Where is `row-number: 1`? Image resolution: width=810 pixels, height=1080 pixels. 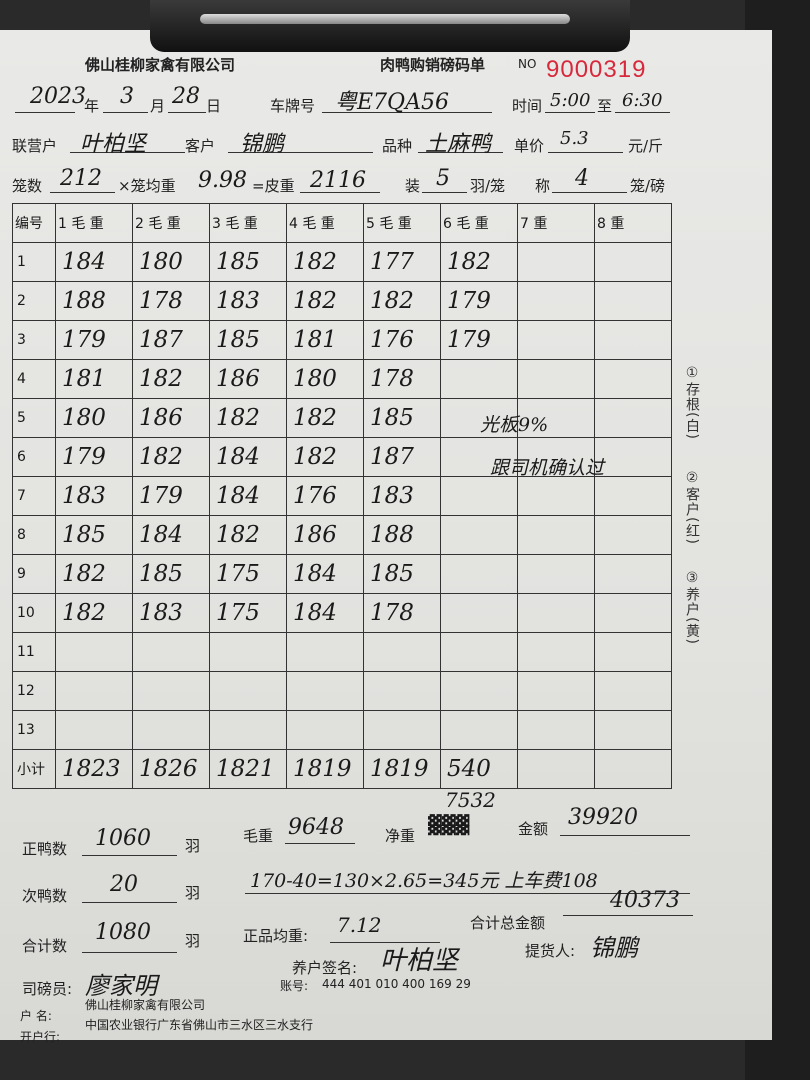 row-number: 1 is located at coordinates (34, 262).